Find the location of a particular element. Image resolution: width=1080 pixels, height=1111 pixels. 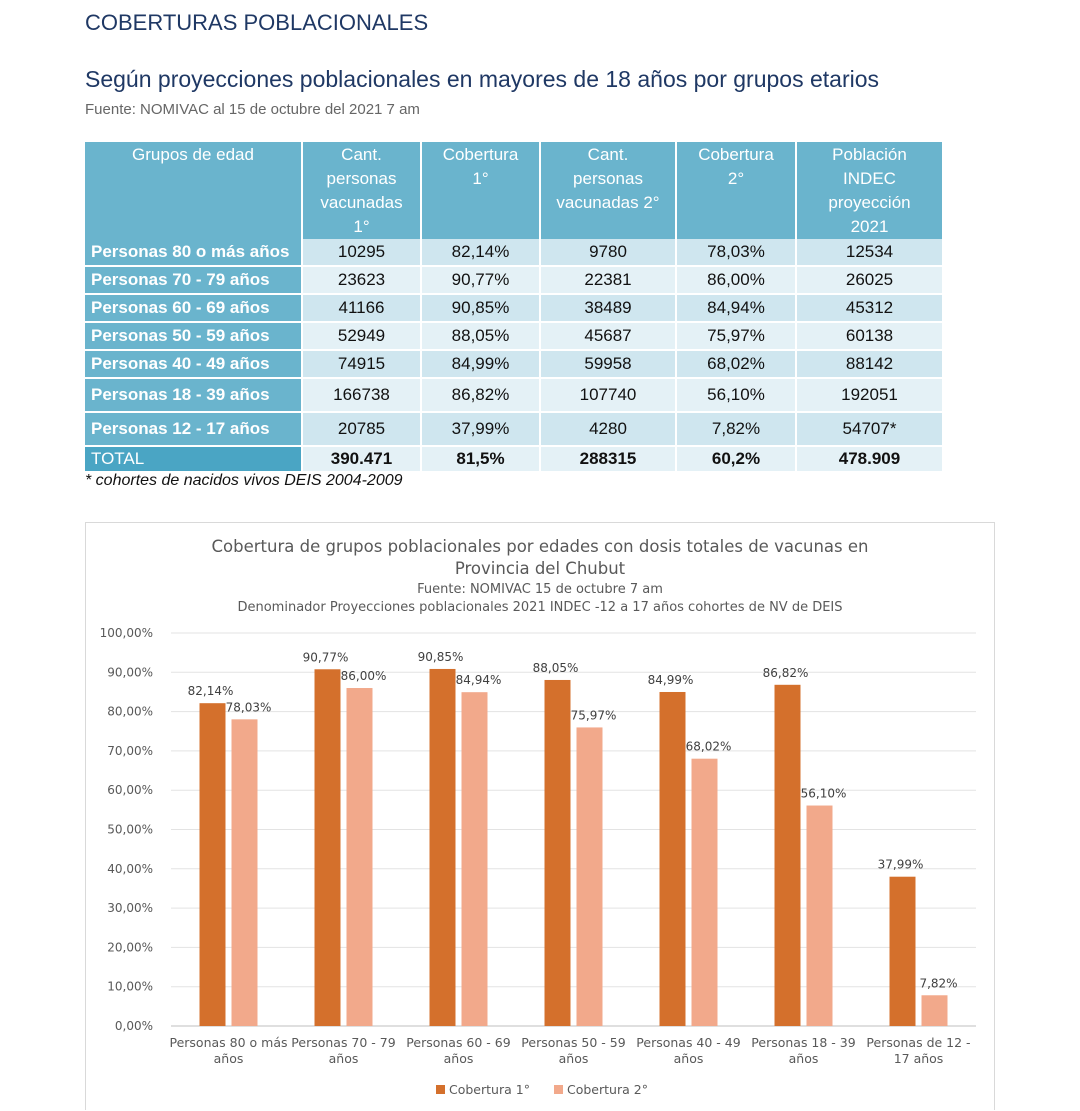

table-header-cell: Grupos de edad is located at coordinates (194, 190).